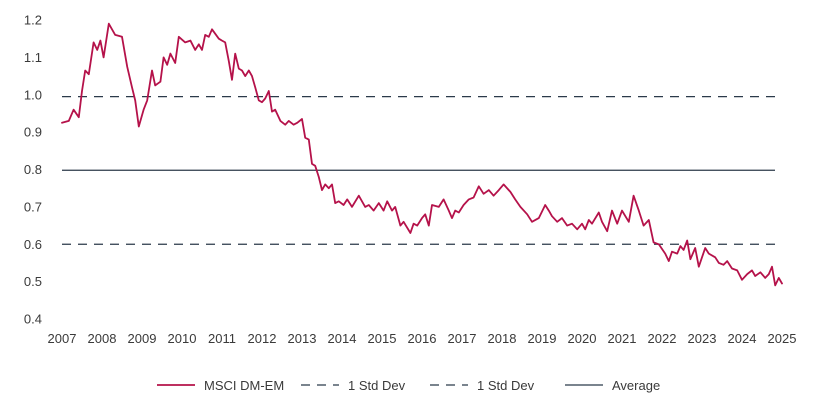 The height and width of the screenshot is (407, 821). I want to click on x-tick-label: 2017, so click(462, 338).